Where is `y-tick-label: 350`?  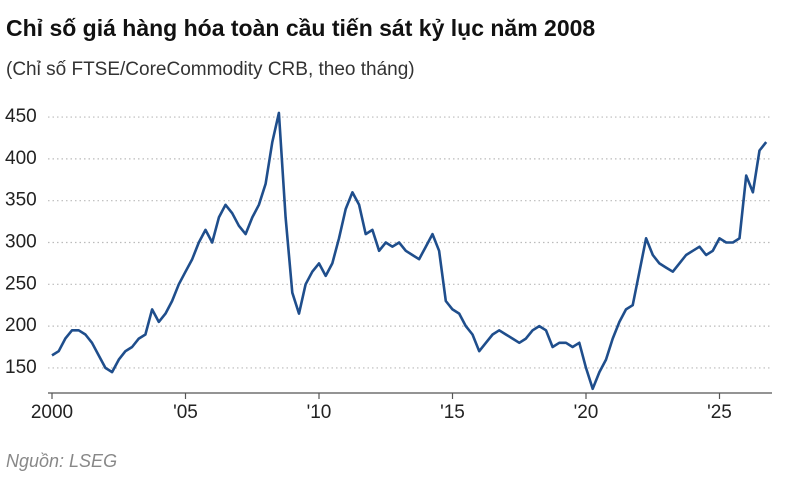
y-tick-label: 350 is located at coordinates (21, 200).